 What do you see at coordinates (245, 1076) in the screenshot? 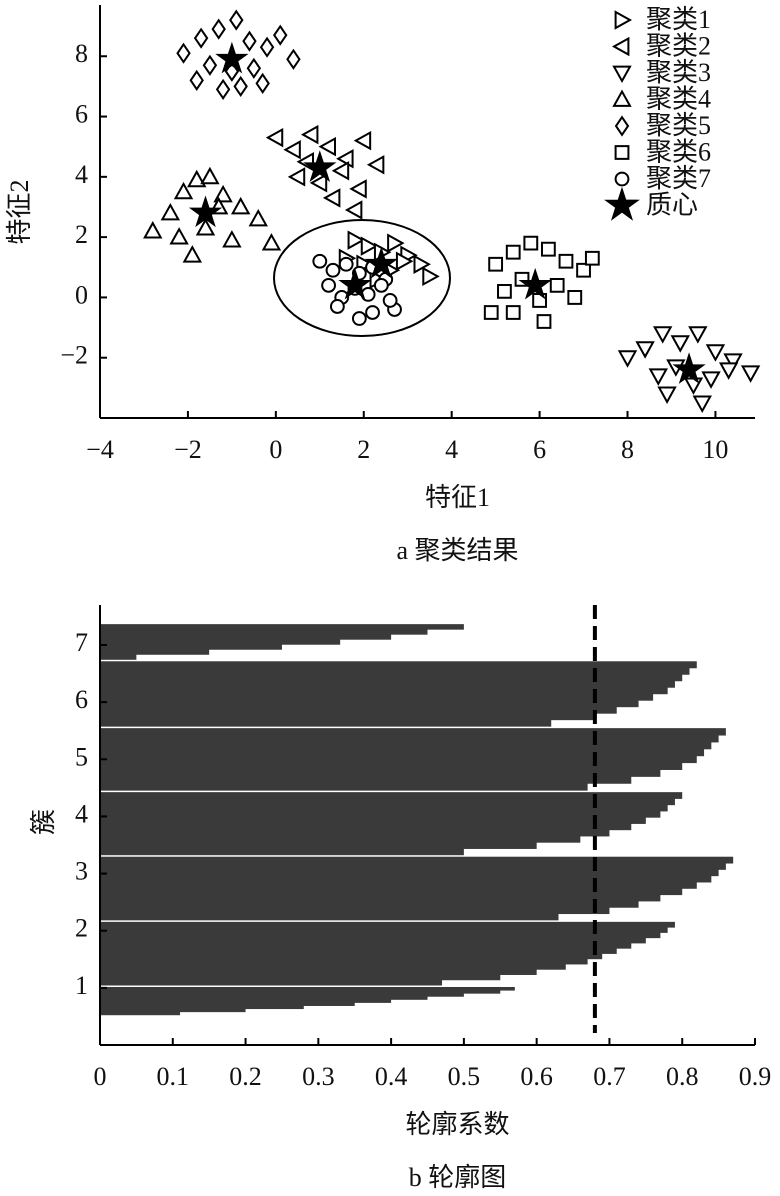
I see `x-tick-label: 0.2` at bounding box center [245, 1076].